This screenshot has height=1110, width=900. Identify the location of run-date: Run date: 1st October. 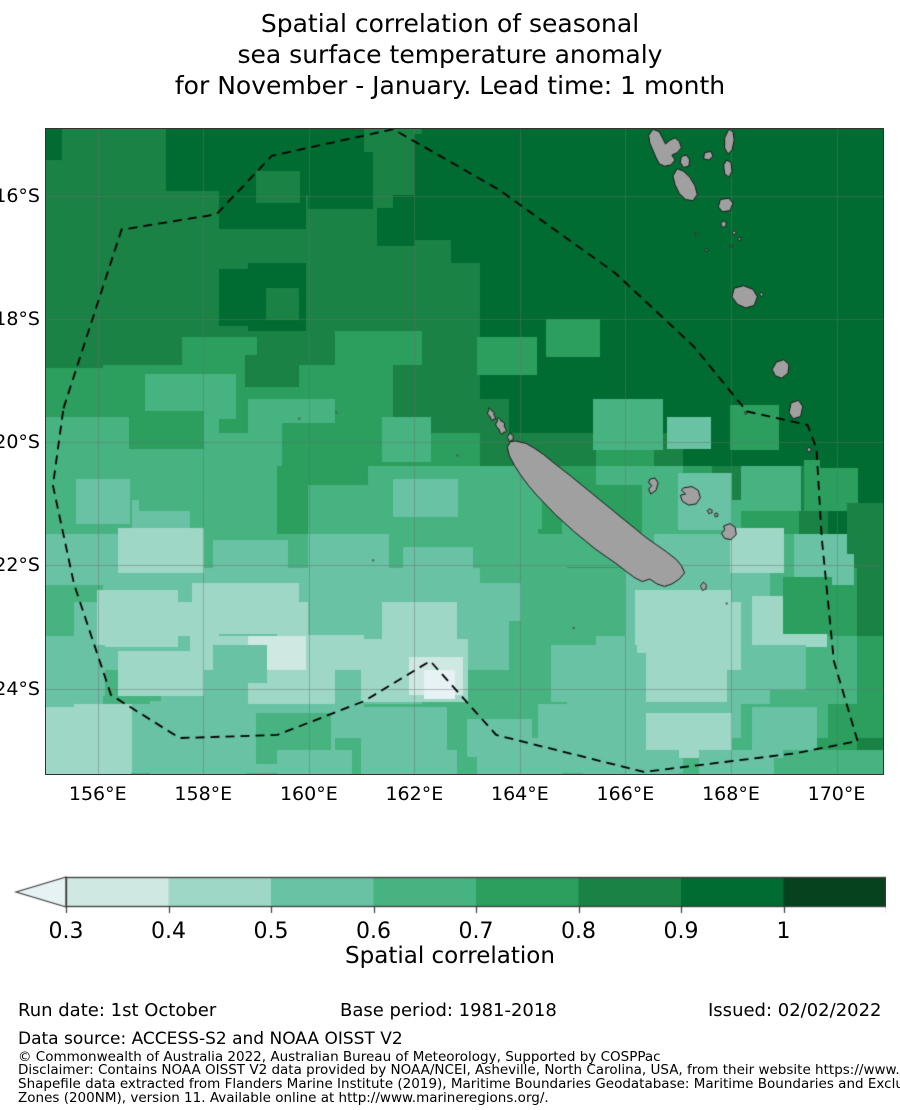
(117, 1010).